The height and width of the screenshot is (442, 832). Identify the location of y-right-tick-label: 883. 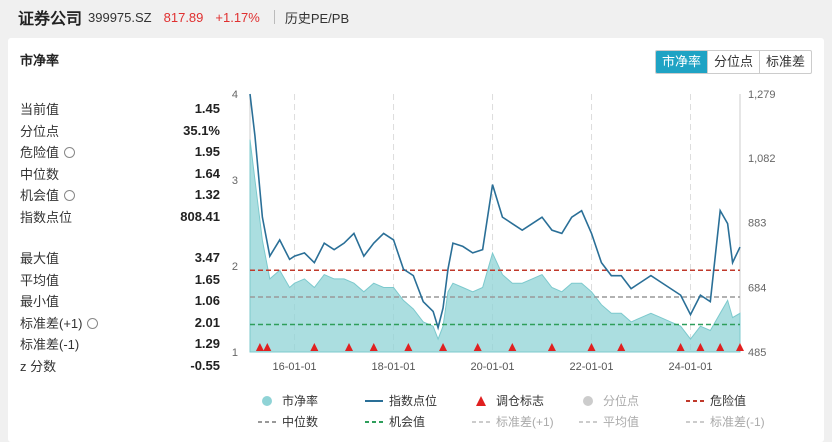
(757, 224).